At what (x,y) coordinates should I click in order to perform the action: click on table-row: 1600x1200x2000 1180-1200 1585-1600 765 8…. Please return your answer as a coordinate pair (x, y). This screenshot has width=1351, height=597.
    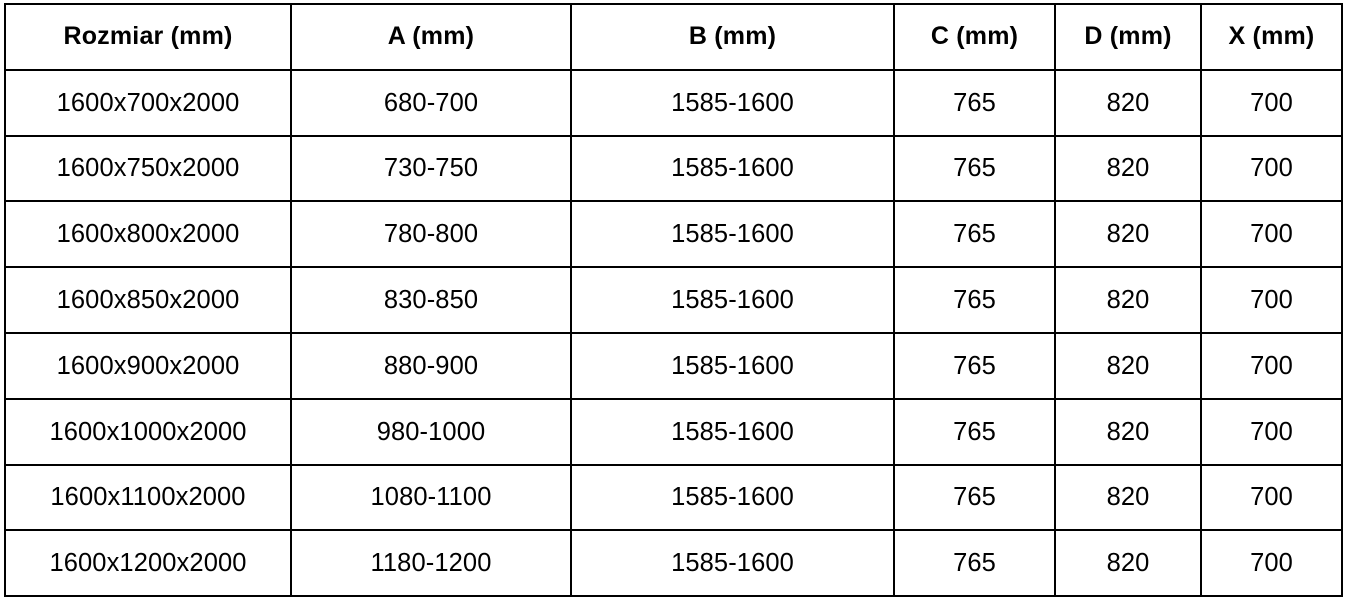
    Looking at the image, I should click on (673, 563).